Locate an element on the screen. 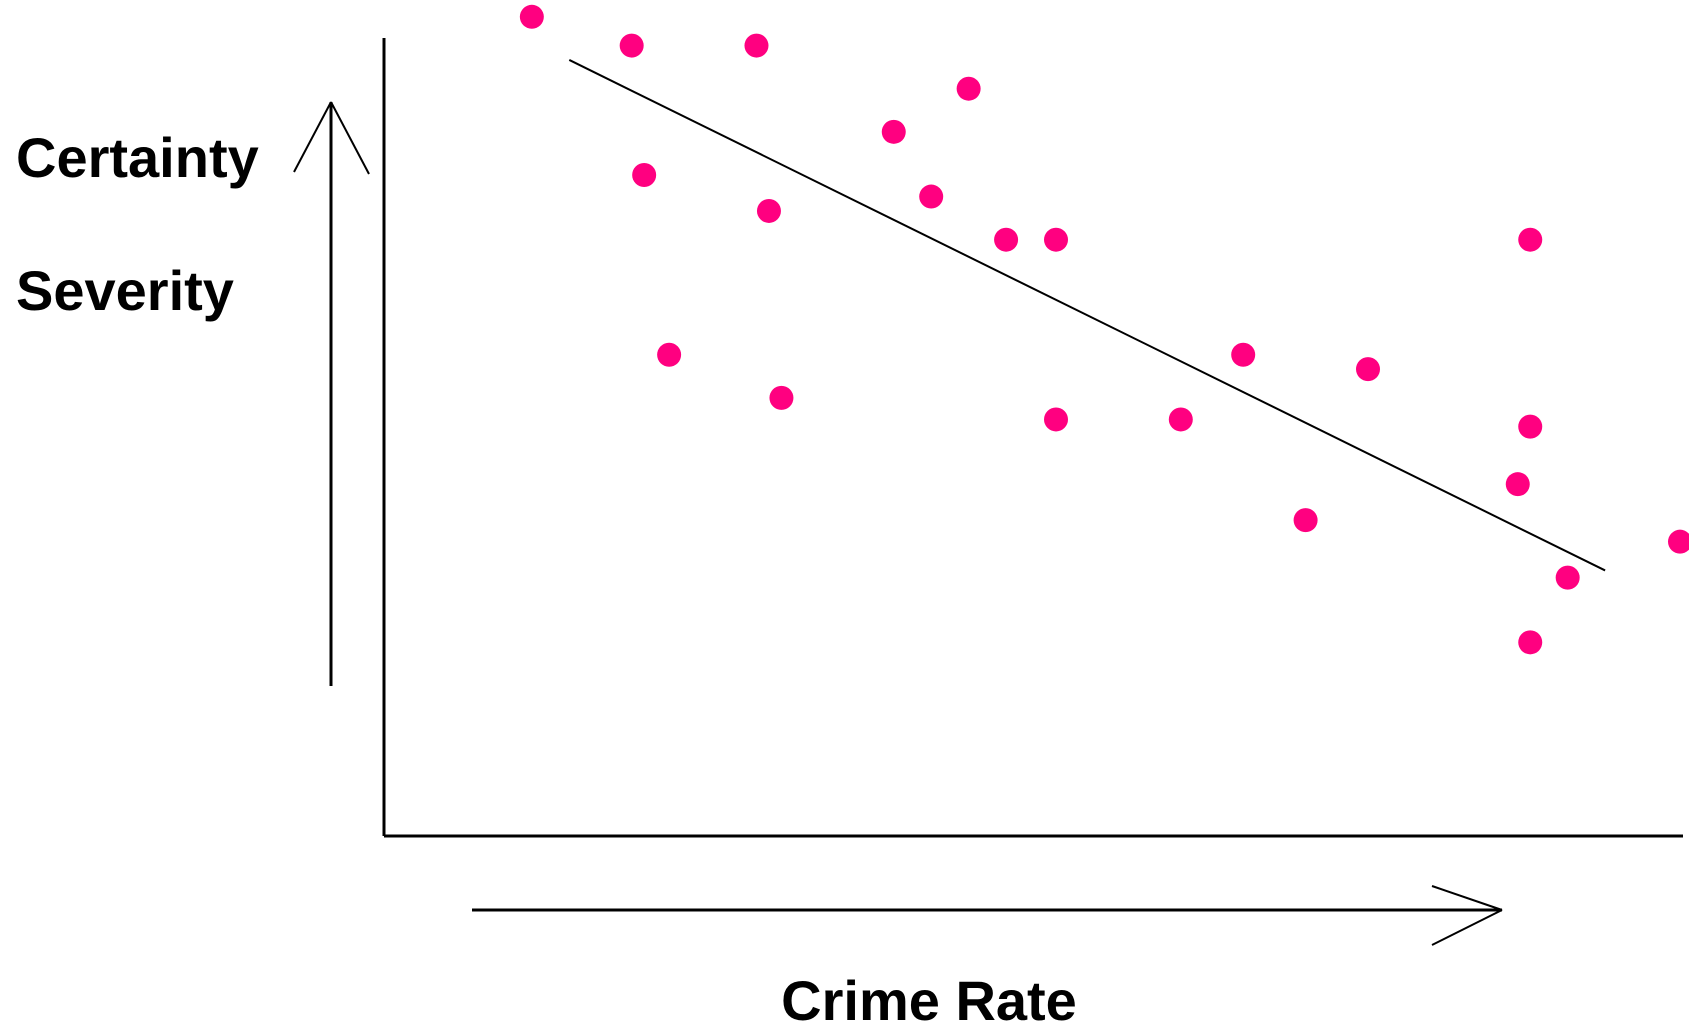 Image resolution: width=1689 pixels, height=1029 pixels. right-arrow-icon is located at coordinates (987, 915).